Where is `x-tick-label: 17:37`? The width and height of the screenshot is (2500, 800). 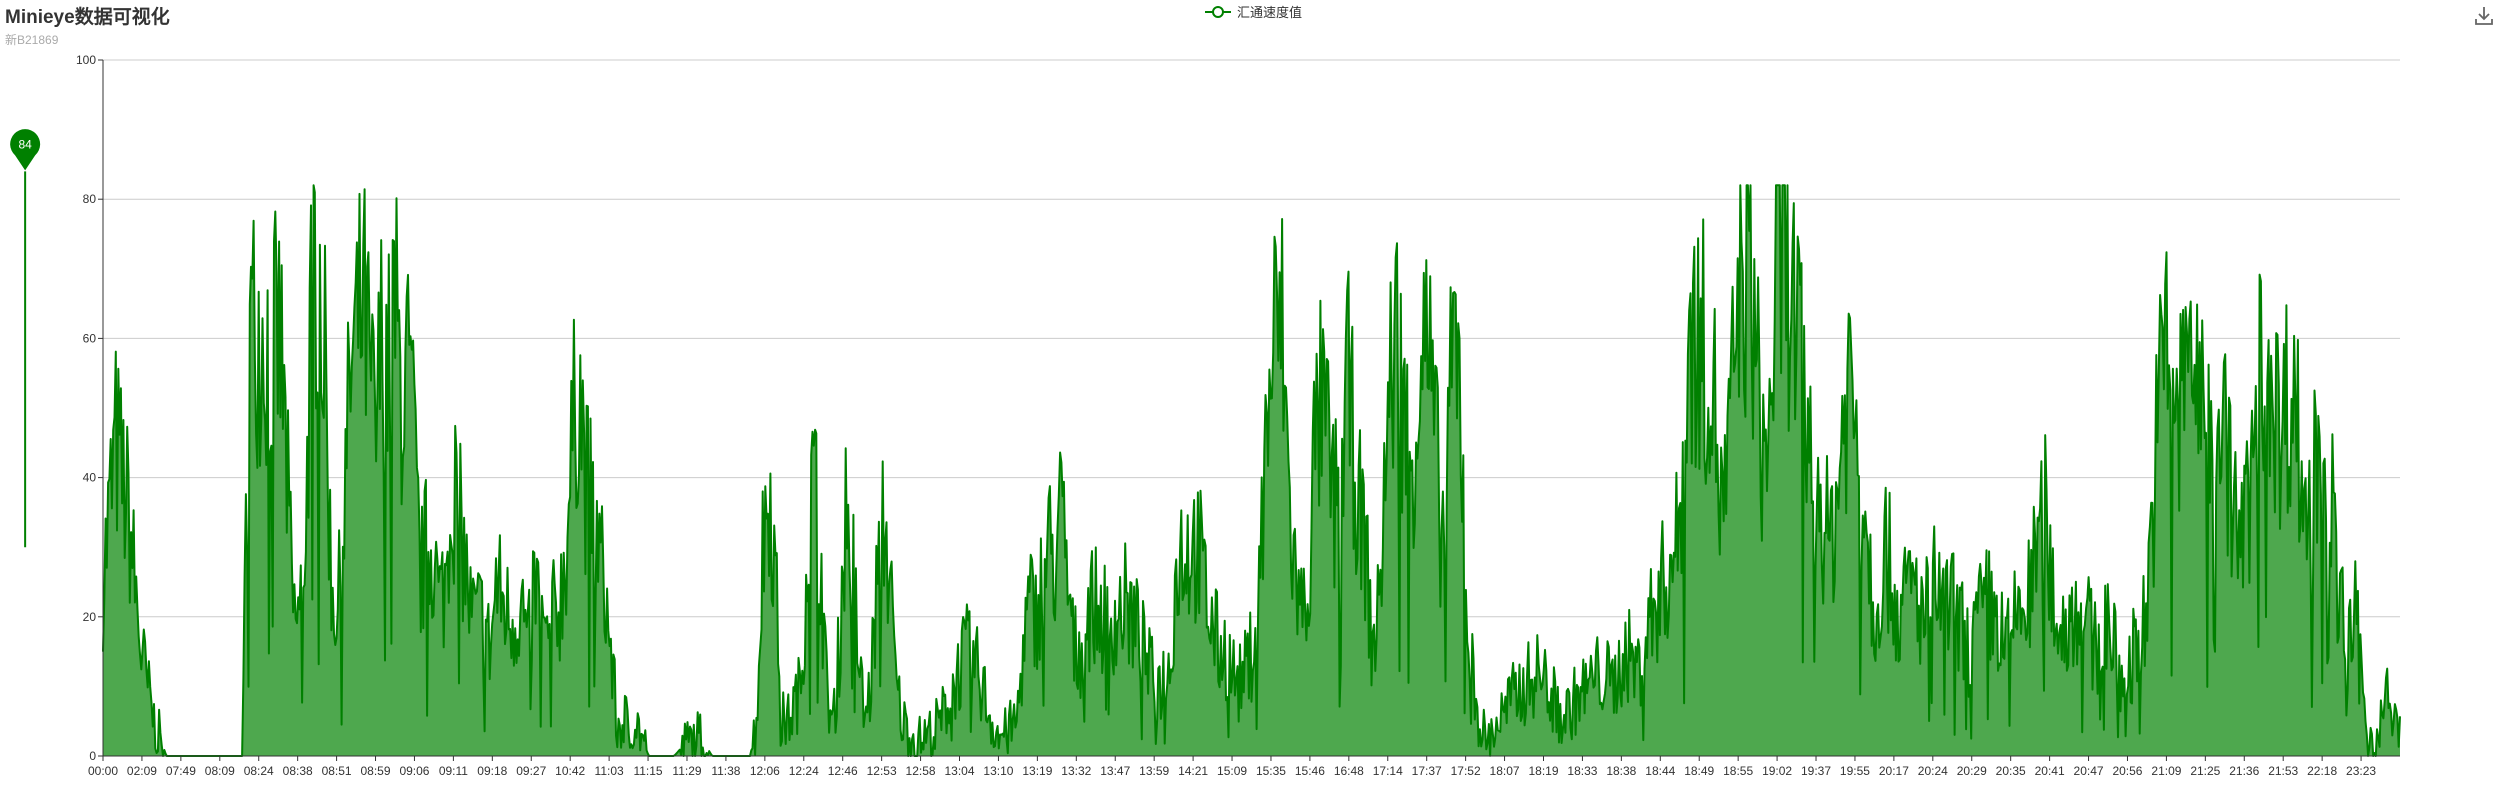 x-tick-label: 17:37 is located at coordinates (1427, 771).